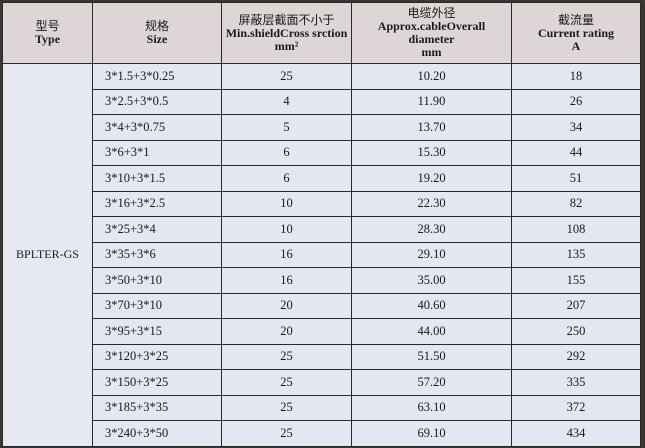  I want to click on current-cell: 82, so click(576, 203).